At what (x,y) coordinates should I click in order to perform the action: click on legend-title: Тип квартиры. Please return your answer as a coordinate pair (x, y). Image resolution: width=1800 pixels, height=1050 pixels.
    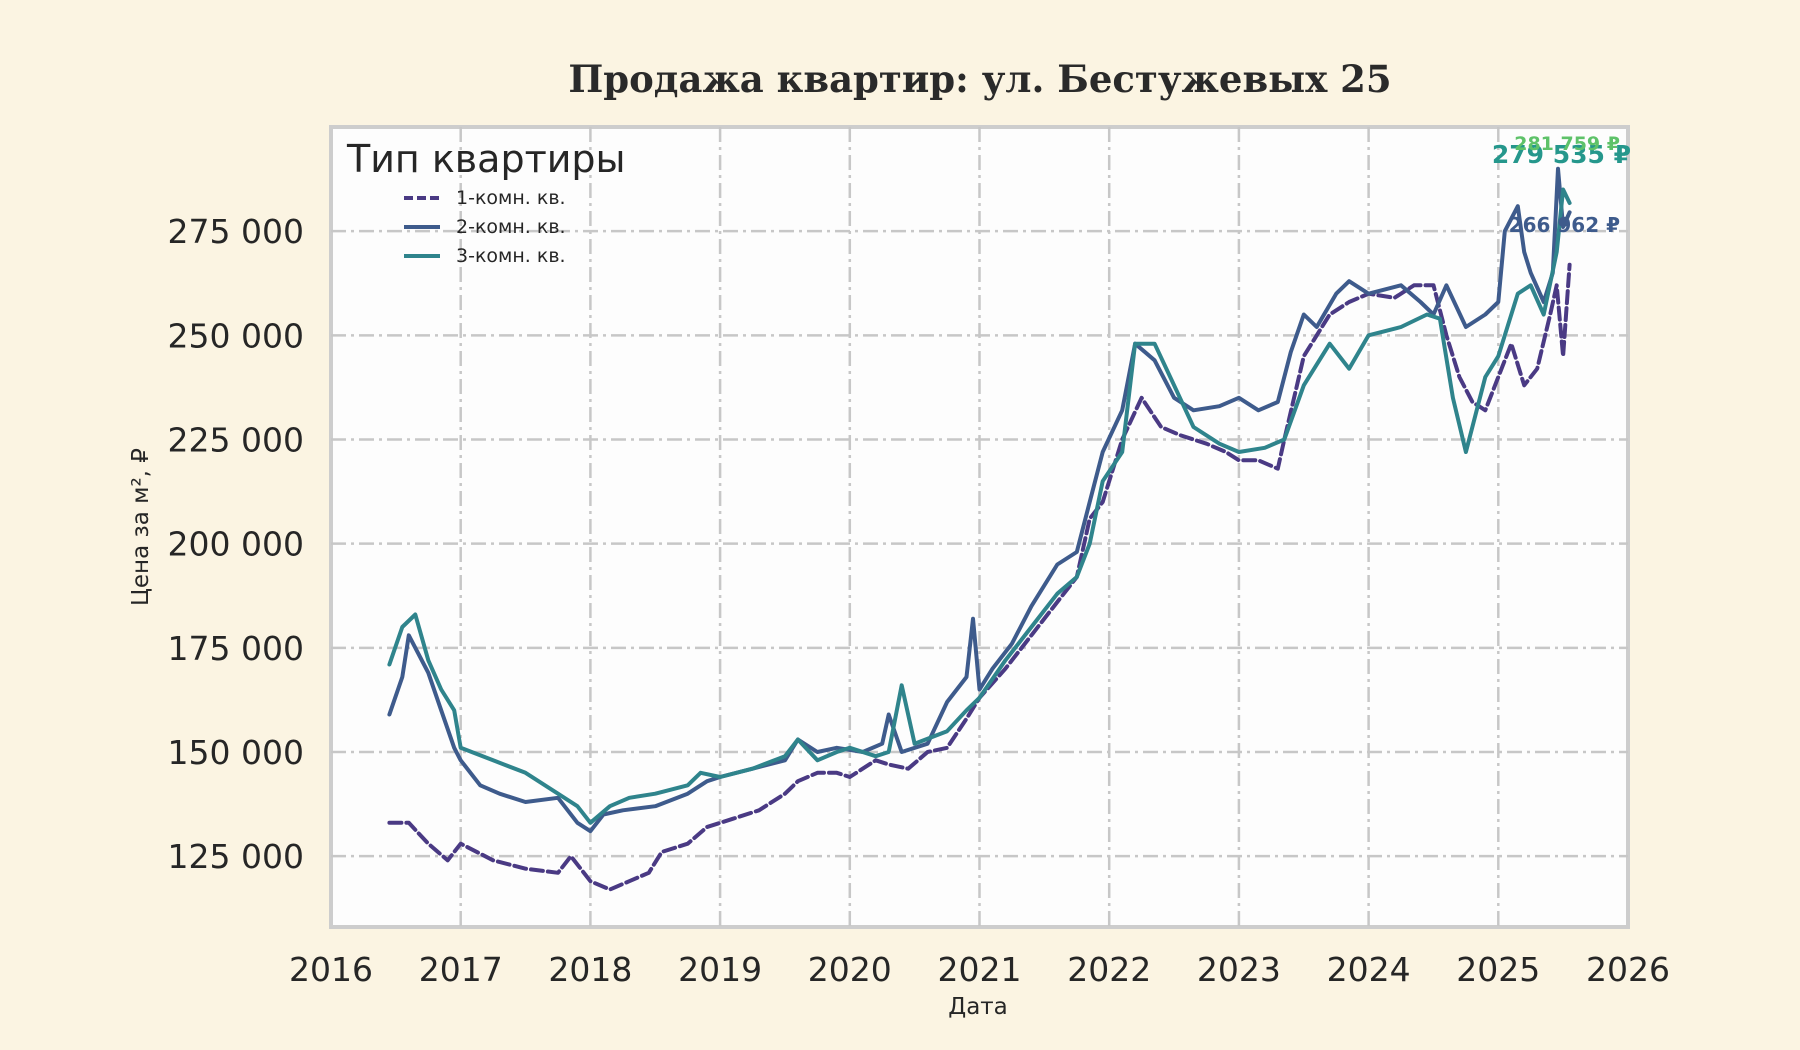
    Looking at the image, I should click on (486, 159).